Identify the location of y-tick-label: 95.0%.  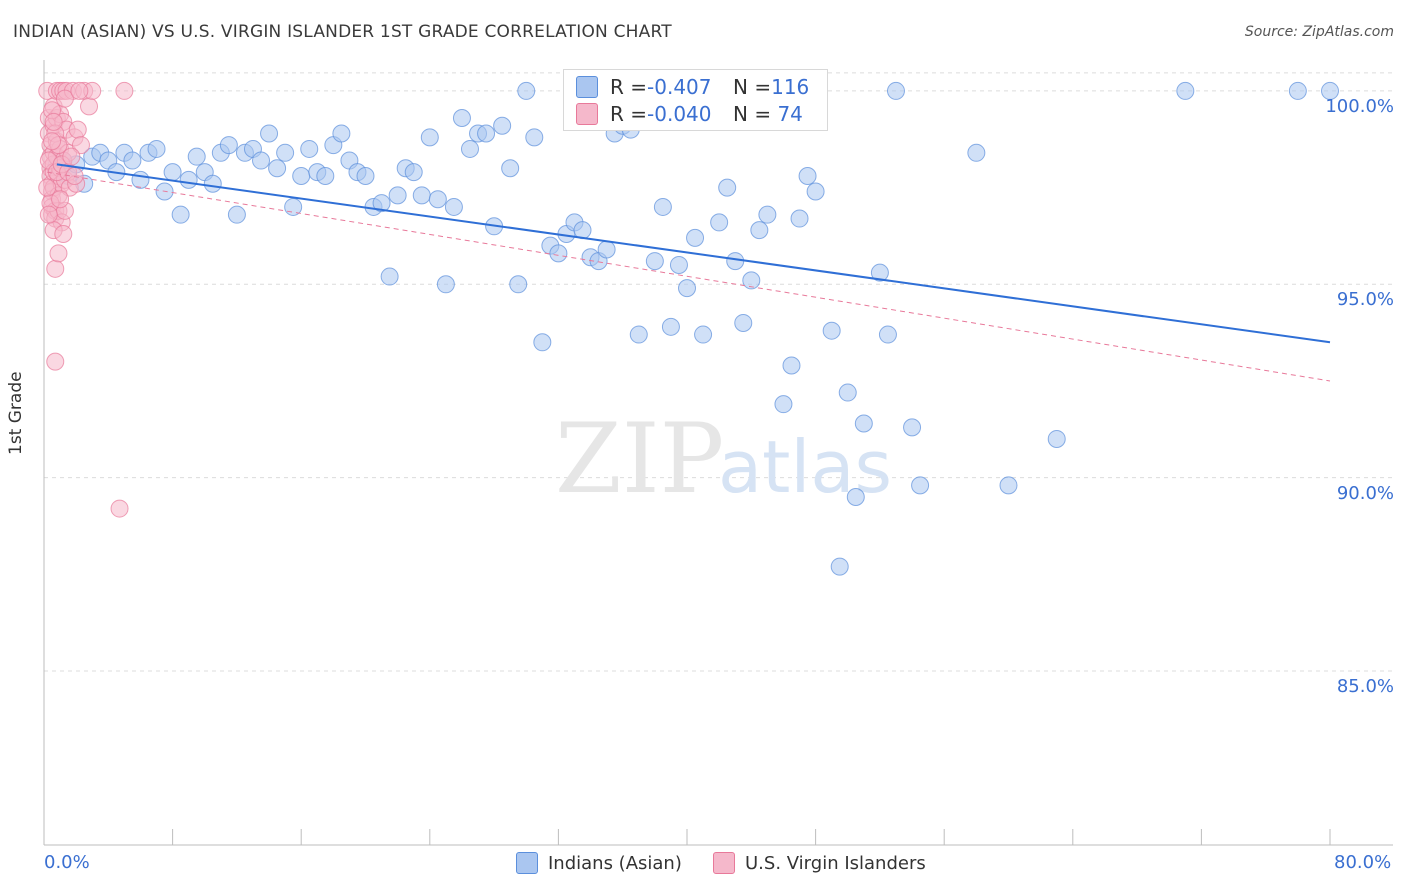
(1365, 300).